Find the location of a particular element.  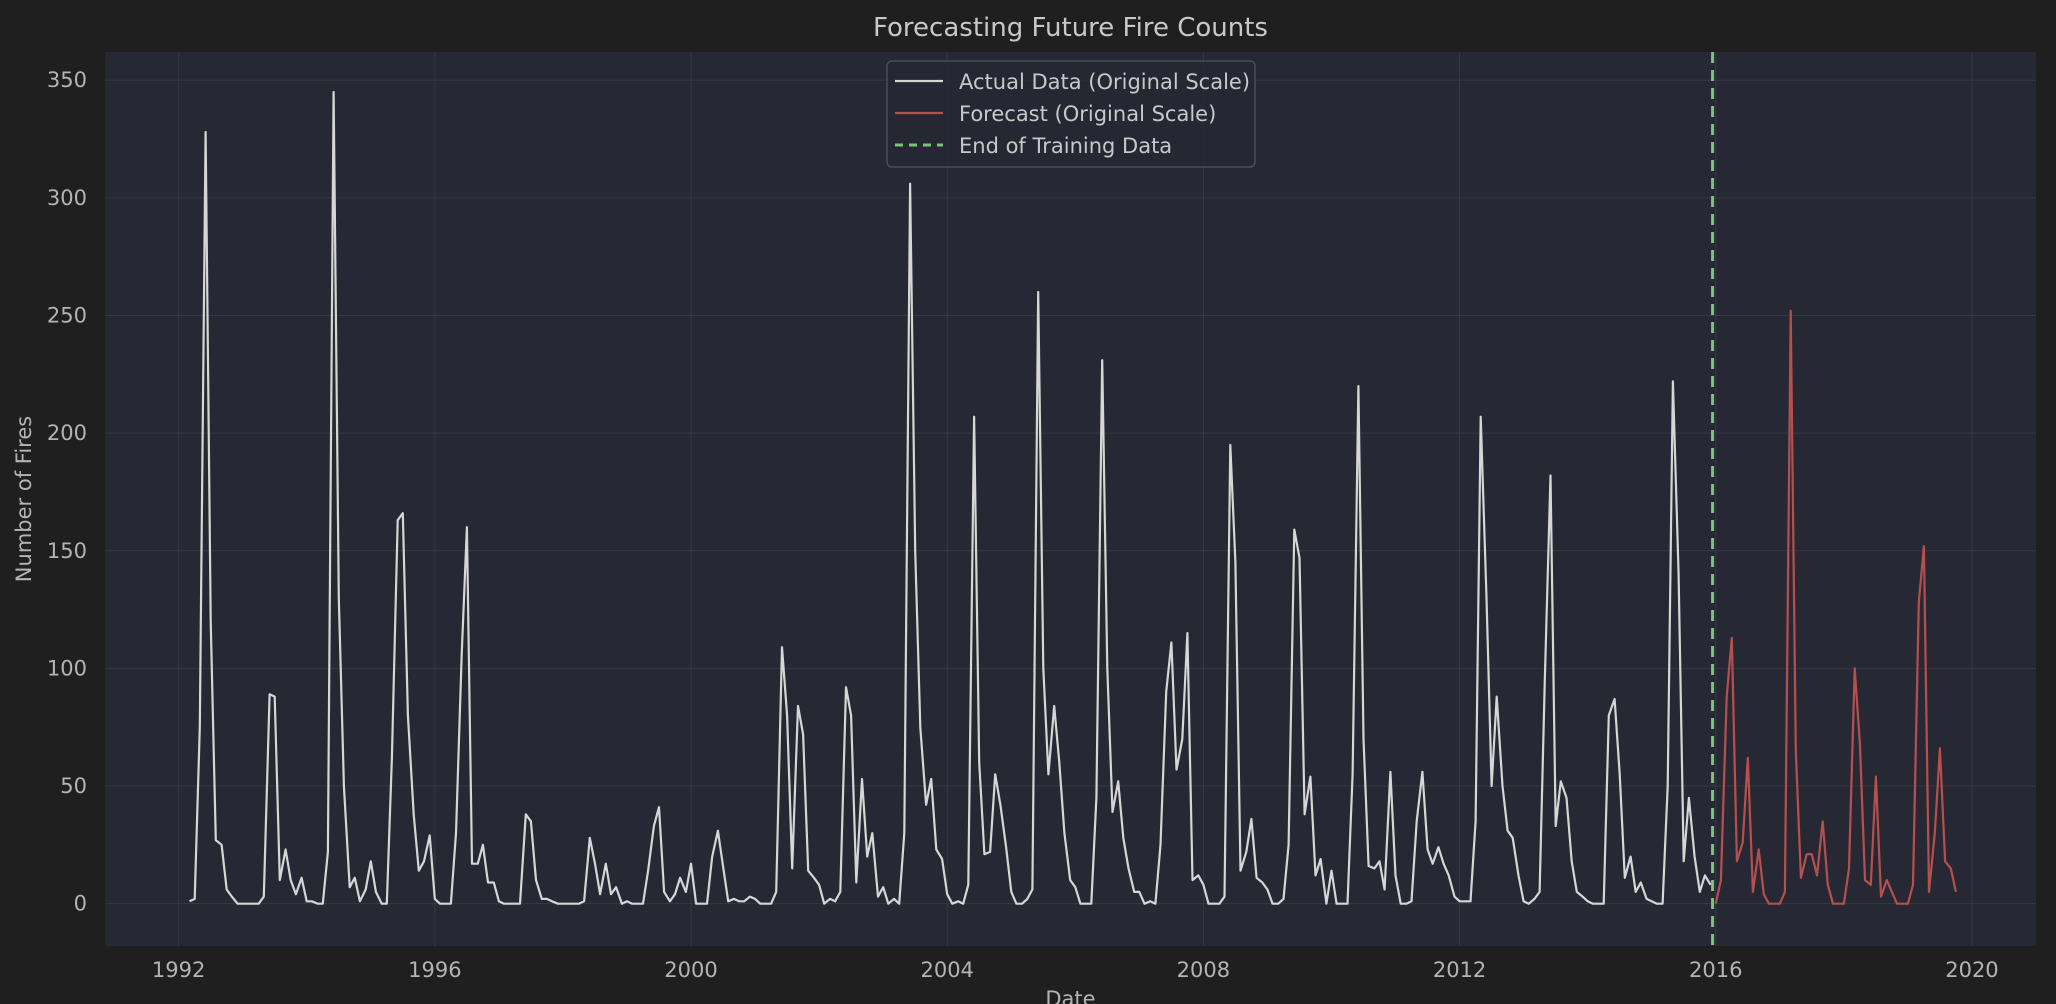

y-tick-label: 250 is located at coordinates (67, 315).